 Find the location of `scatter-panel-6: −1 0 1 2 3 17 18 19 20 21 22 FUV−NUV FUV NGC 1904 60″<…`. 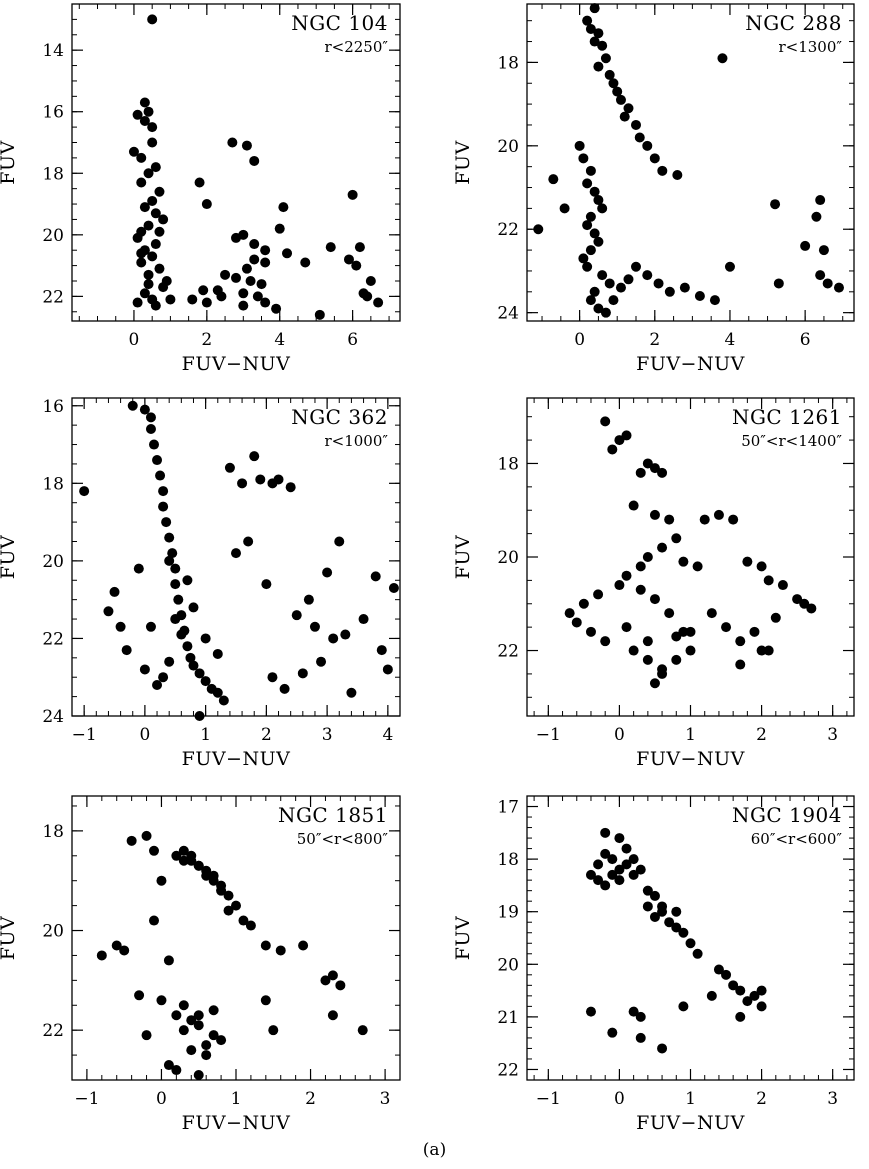

scatter-panel-6: −1 0 1 2 3 17 18 19 20 21 22 FUV−NUV FUV NGC 1904 60″<… is located at coordinates (653, 964).